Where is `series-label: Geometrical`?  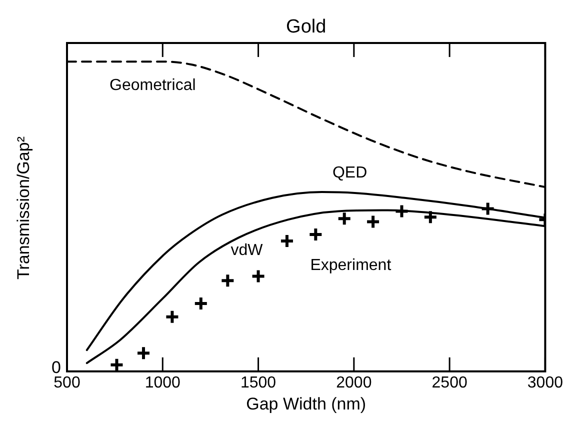 series-label: Geometrical is located at coordinates (153, 85).